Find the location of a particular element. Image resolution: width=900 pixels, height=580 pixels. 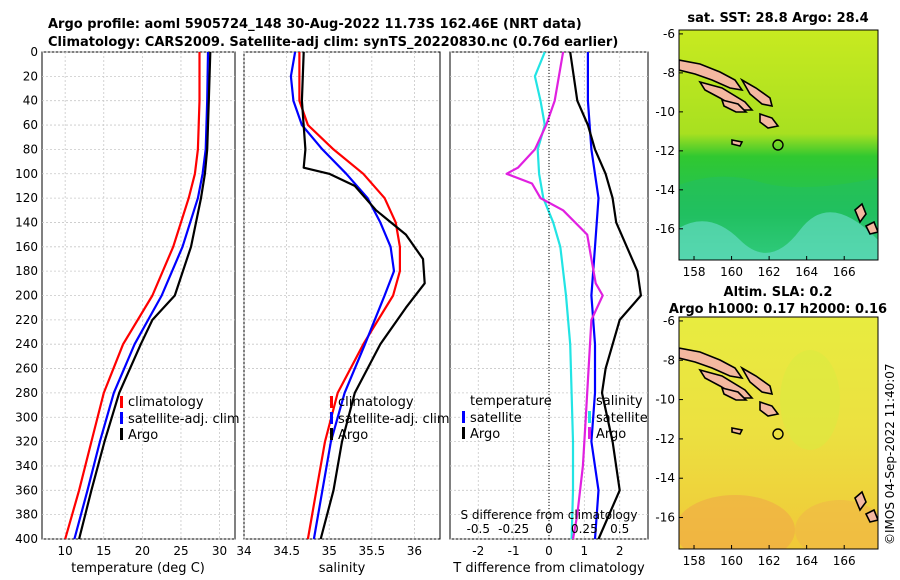

sst-map-frame is located at coordinates (778, 145).